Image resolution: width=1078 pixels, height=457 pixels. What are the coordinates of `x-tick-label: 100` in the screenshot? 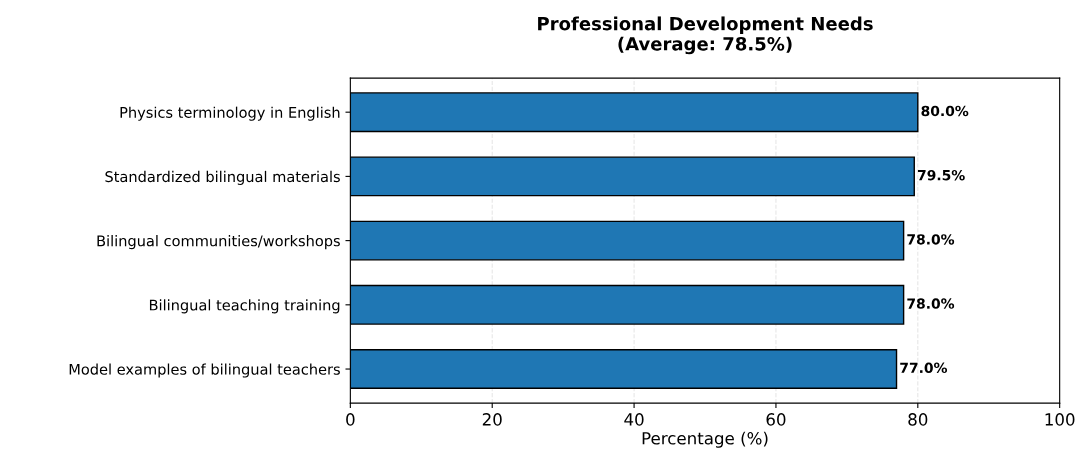 It's located at (1060, 419).